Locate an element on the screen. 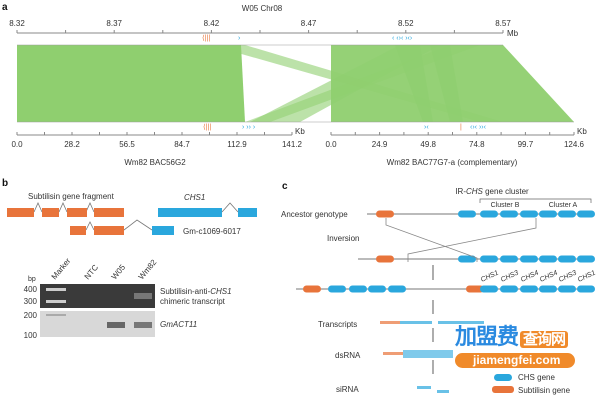 This screenshot has width=600, height=400. tick-label: 24.9 is located at coordinates (380, 144).